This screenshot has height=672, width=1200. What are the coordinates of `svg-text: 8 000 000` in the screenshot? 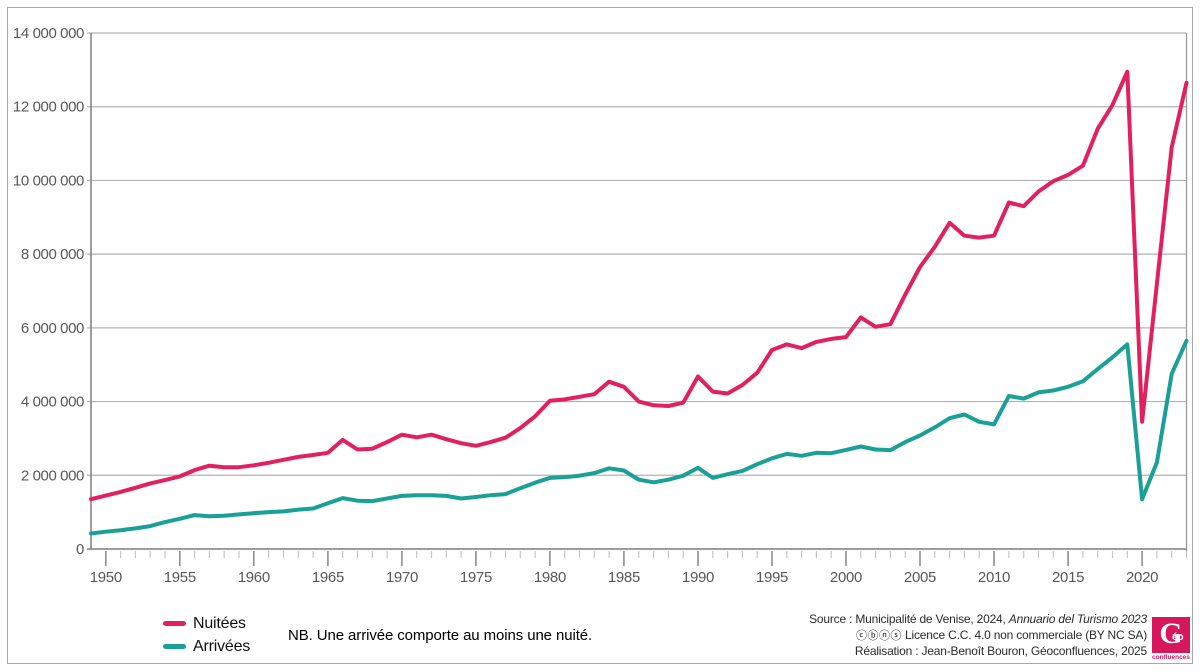 It's located at (52, 254).